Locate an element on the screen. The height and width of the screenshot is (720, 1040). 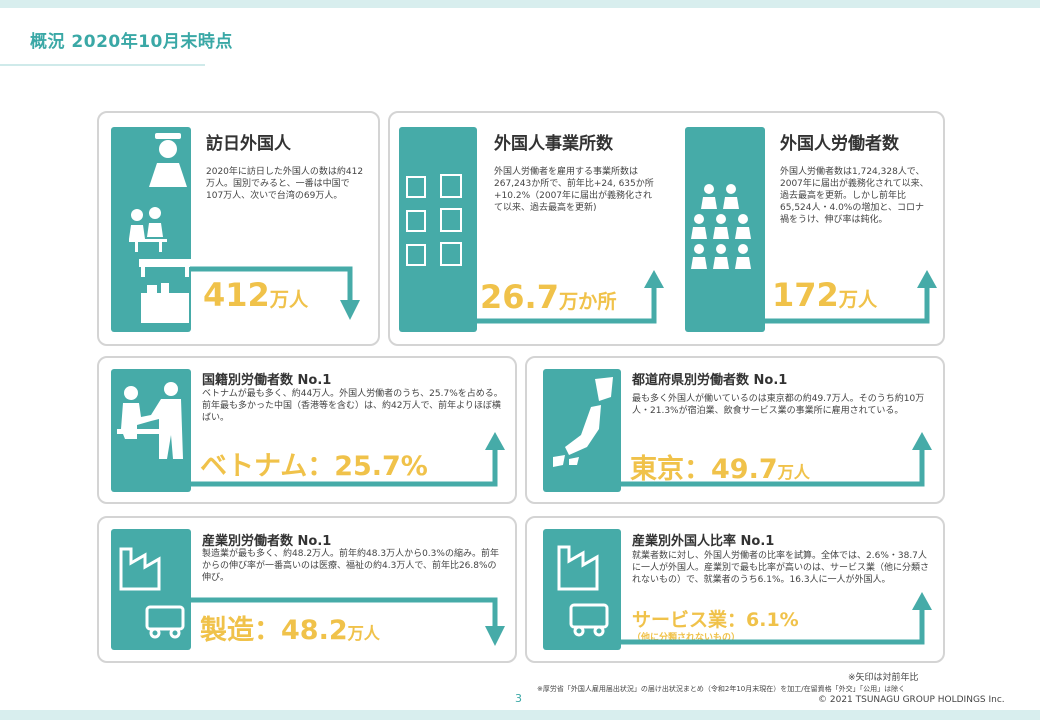
title-underline is located at coordinates (102, 65).